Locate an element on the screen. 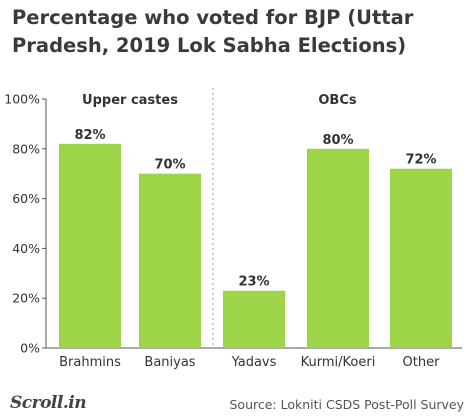  y-tick-label: 0% is located at coordinates (30, 348).